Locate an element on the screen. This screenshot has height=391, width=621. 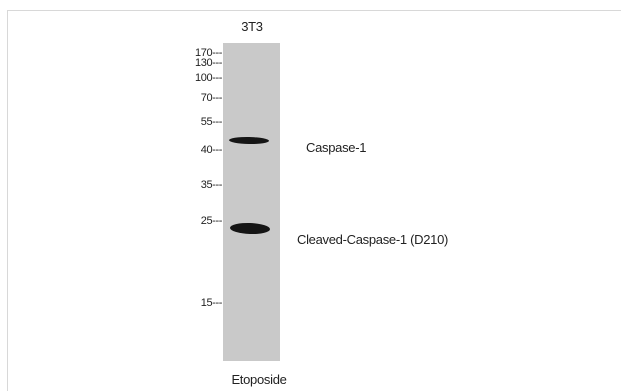
lane-label: 3T3 is located at coordinates (252, 26).